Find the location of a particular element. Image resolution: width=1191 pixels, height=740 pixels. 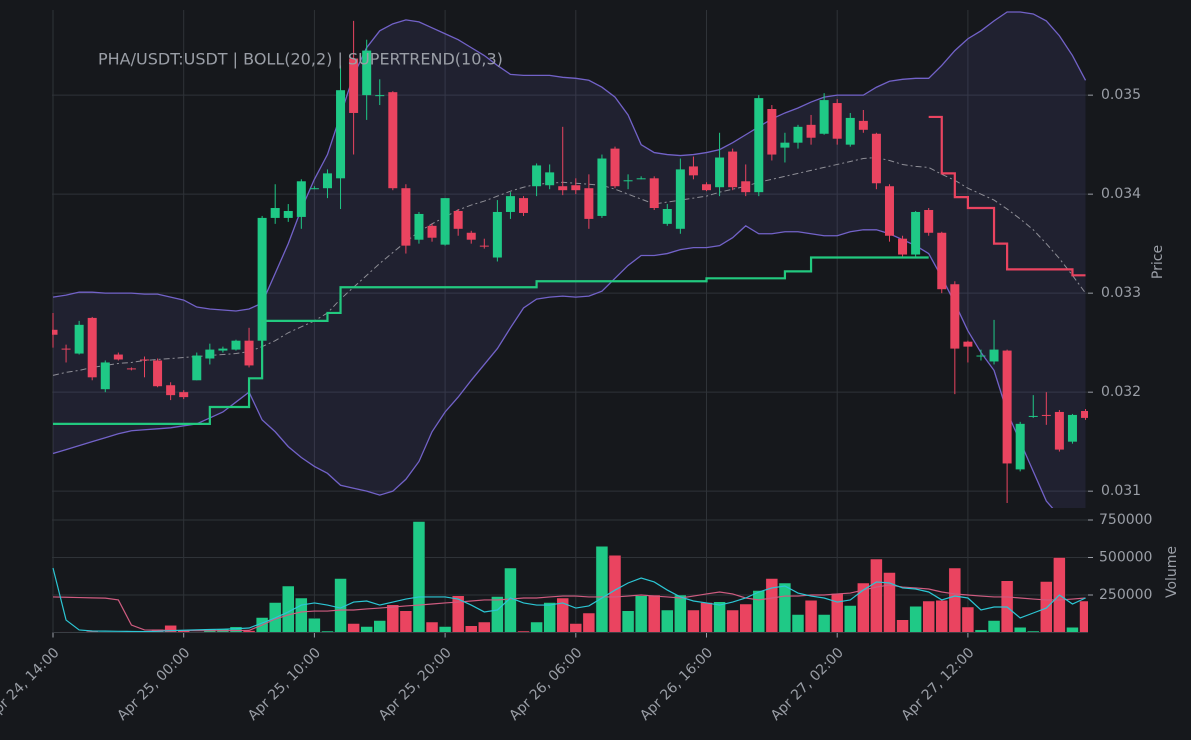

volume-panel is located at coordinates (570, 577).